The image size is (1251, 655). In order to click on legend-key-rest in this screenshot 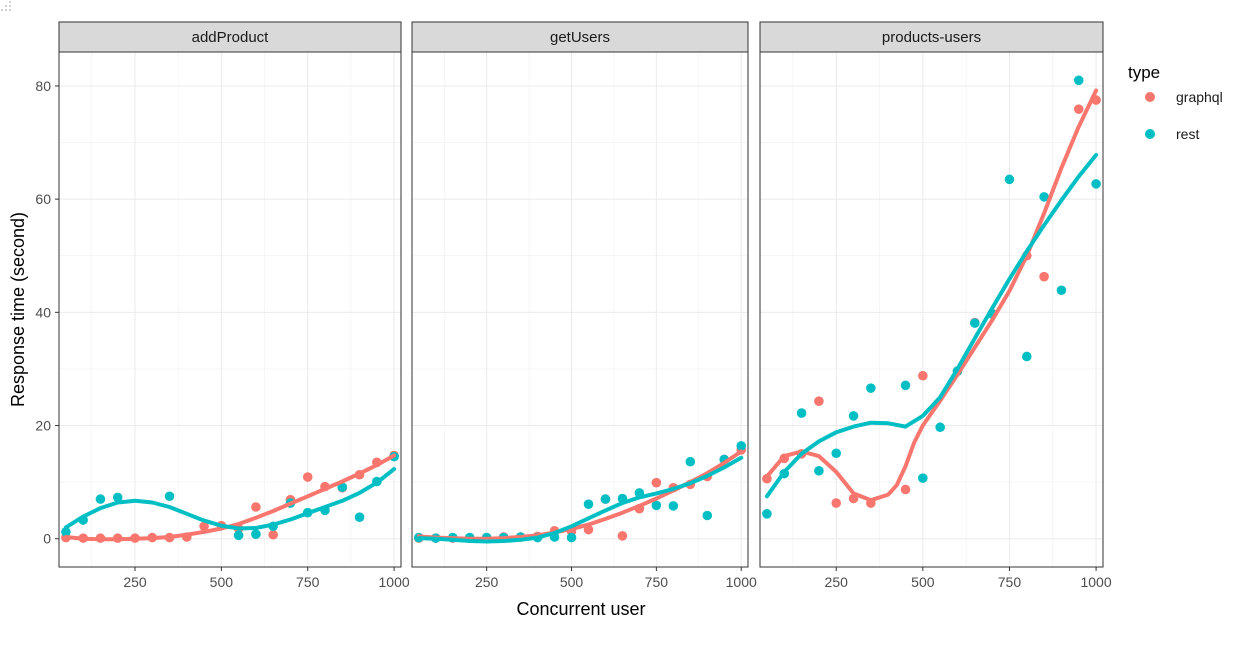, I will do `click(1150, 134)`.